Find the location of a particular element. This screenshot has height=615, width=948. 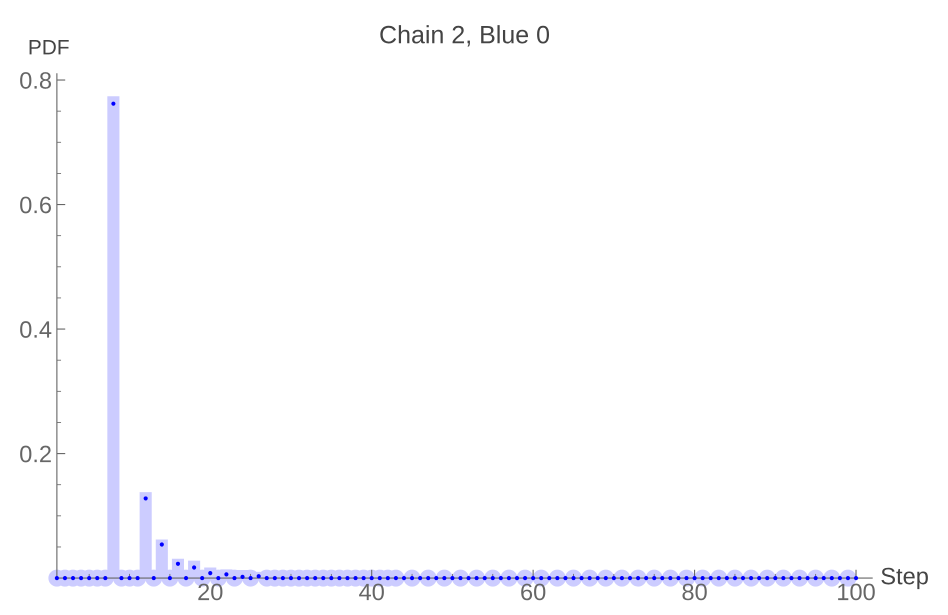

y-tick-label: 0.2 is located at coordinates (35, 454).